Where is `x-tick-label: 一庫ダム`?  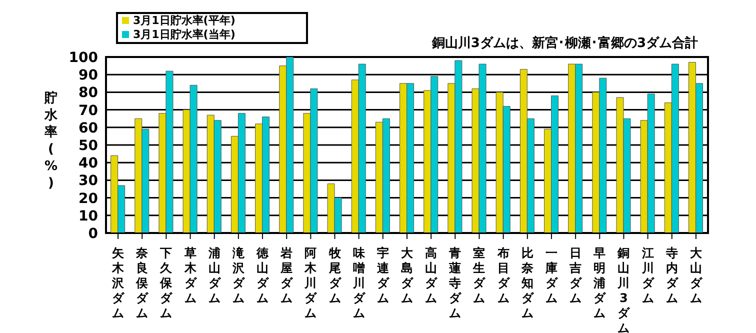
x-tick-label: 一庫ダム is located at coordinates (551, 275).